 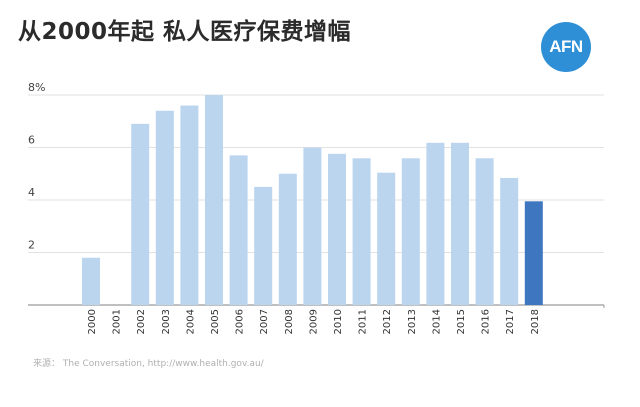 I want to click on x-tick-label-2008: 2008, so click(x=289, y=321).